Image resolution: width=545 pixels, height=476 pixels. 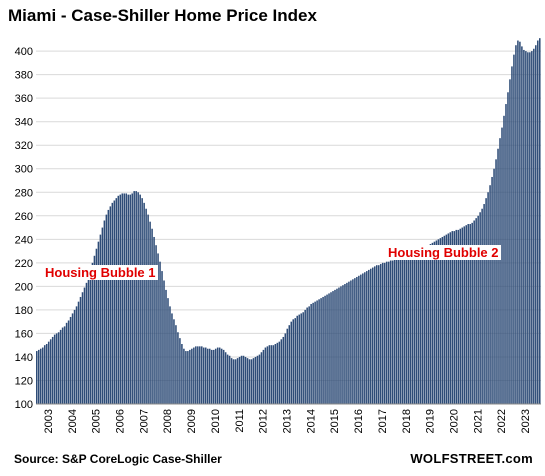 What do you see at coordinates (455, 421) in the screenshot?
I see `x-tick-label: 2020` at bounding box center [455, 421].